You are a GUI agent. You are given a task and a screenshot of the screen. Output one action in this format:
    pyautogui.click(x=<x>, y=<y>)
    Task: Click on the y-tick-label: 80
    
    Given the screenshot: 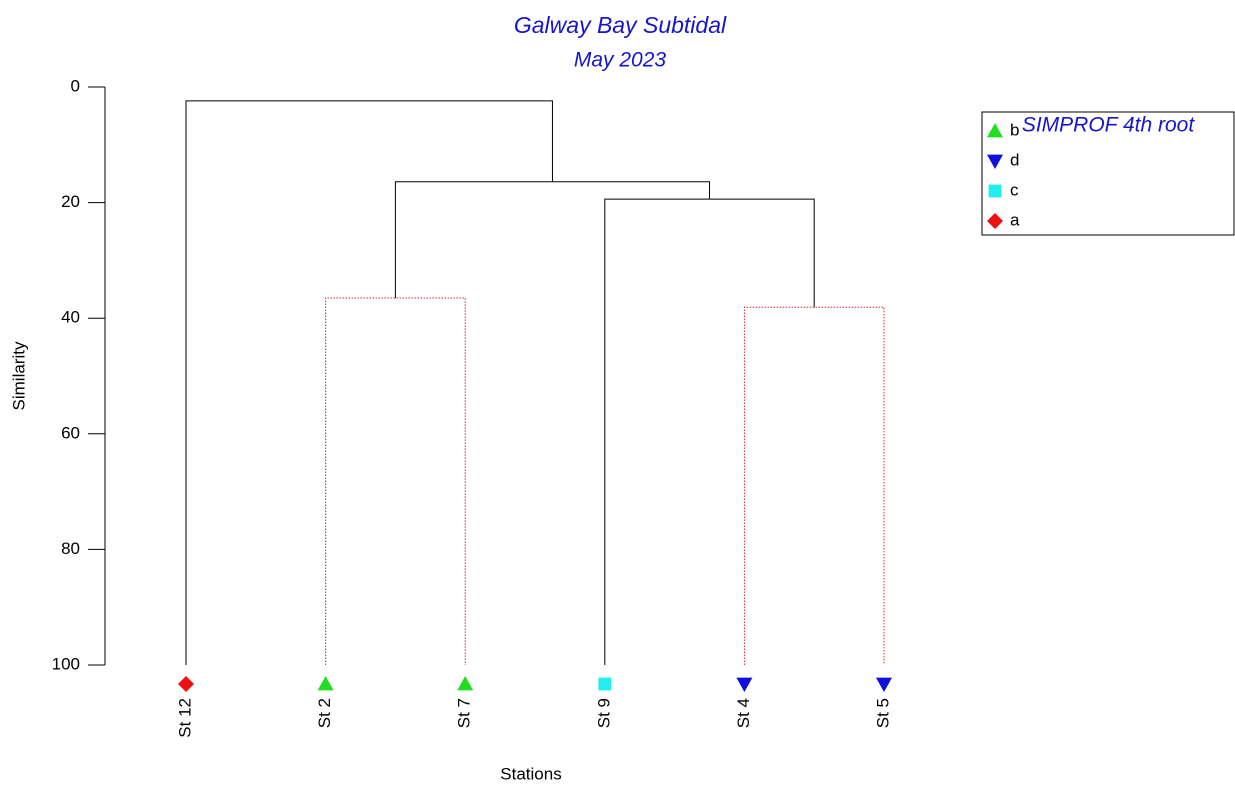 What is the action you would take?
    pyautogui.click(x=70, y=548)
    